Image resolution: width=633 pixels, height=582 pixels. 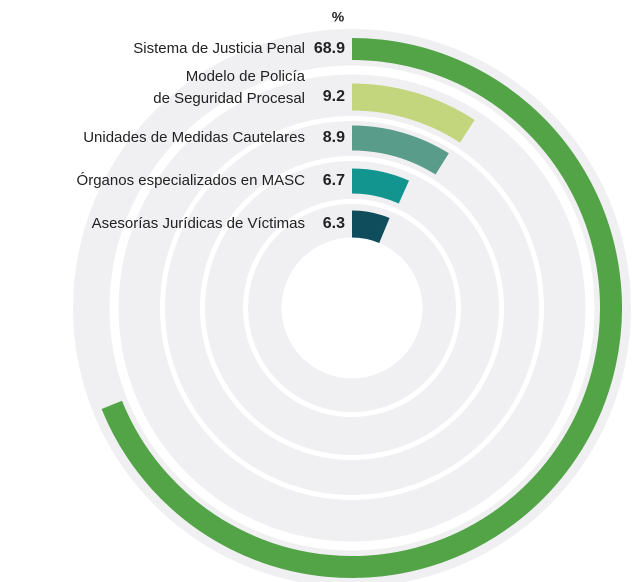 What do you see at coordinates (194, 137) in the screenshot?
I see `category-label: Unidades de Medidas Cautelares` at bounding box center [194, 137].